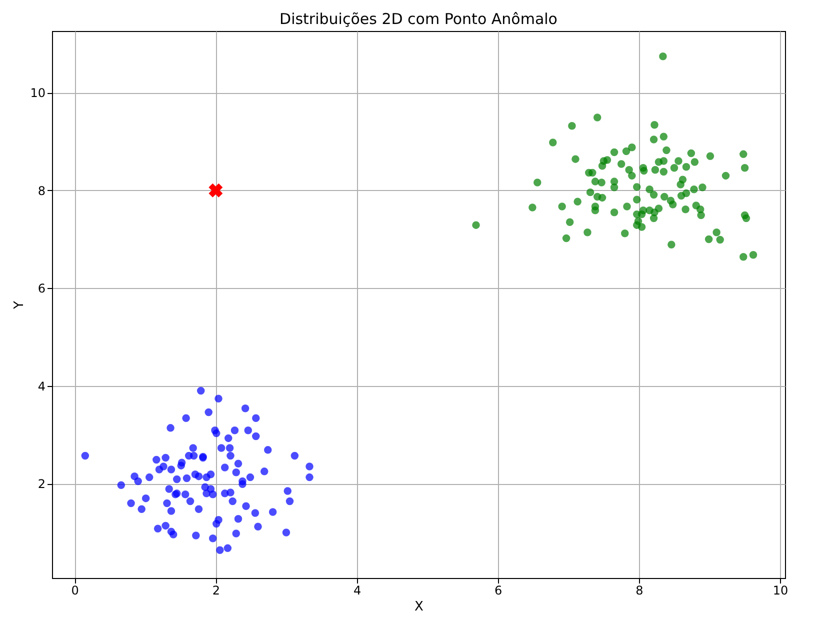 This screenshot has height=639, width=816. Describe the element at coordinates (419, 607) in the screenshot. I see `x-axis-title: X` at that location.